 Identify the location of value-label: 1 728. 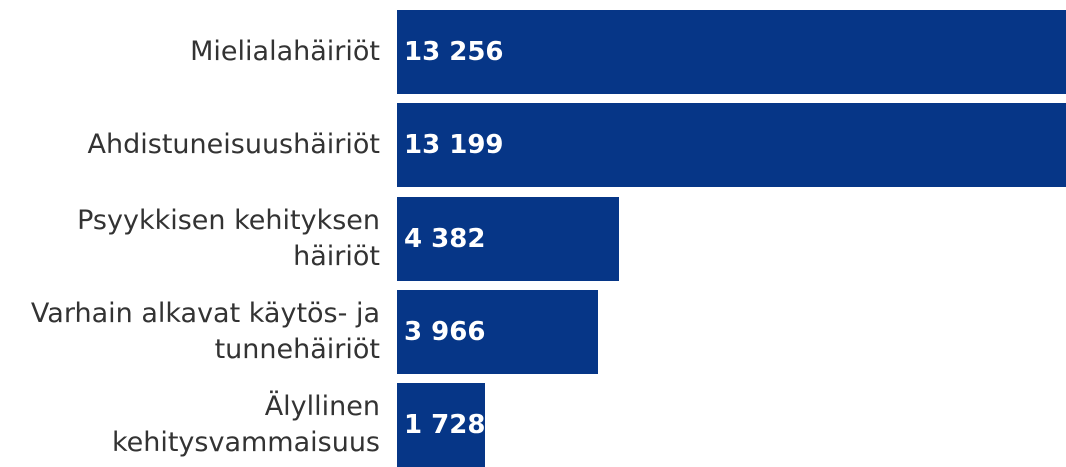
(445, 425).